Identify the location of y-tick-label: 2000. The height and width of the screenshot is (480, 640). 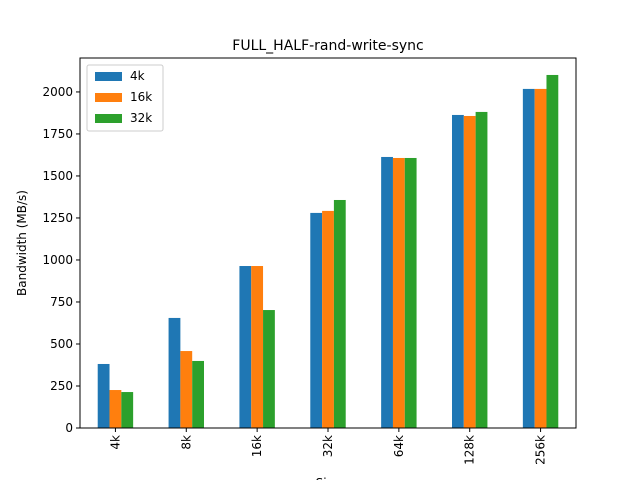
(57, 92).